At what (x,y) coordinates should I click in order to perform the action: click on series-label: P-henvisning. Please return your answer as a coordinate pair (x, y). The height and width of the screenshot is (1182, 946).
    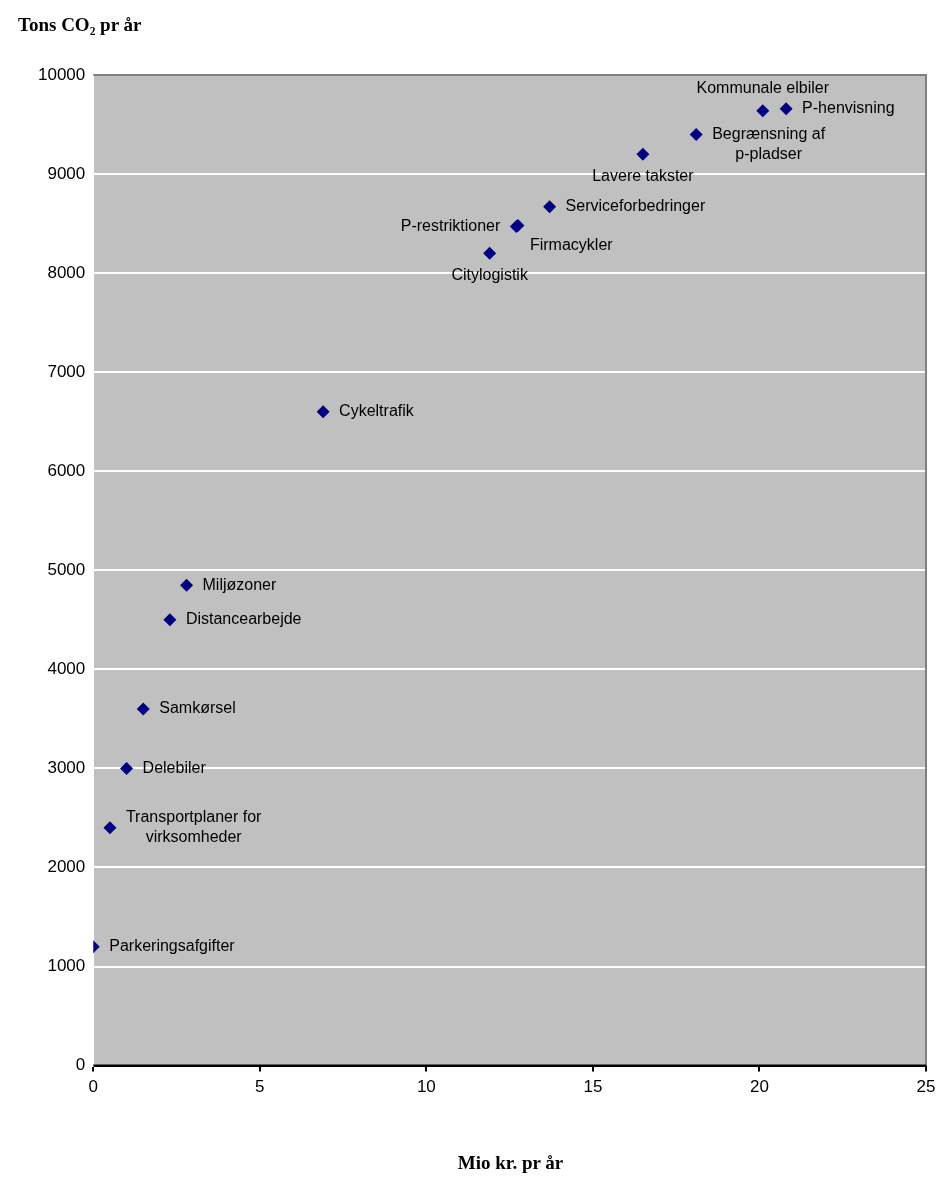
    Looking at the image, I should click on (848, 108).